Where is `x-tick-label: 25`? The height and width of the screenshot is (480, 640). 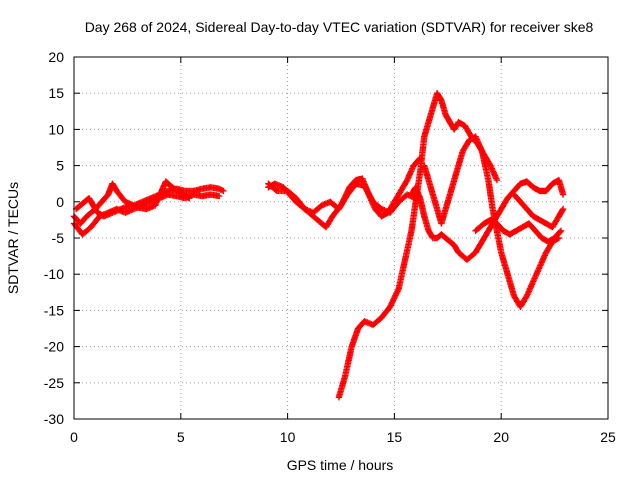
x-tick-label: 25 is located at coordinates (608, 437).